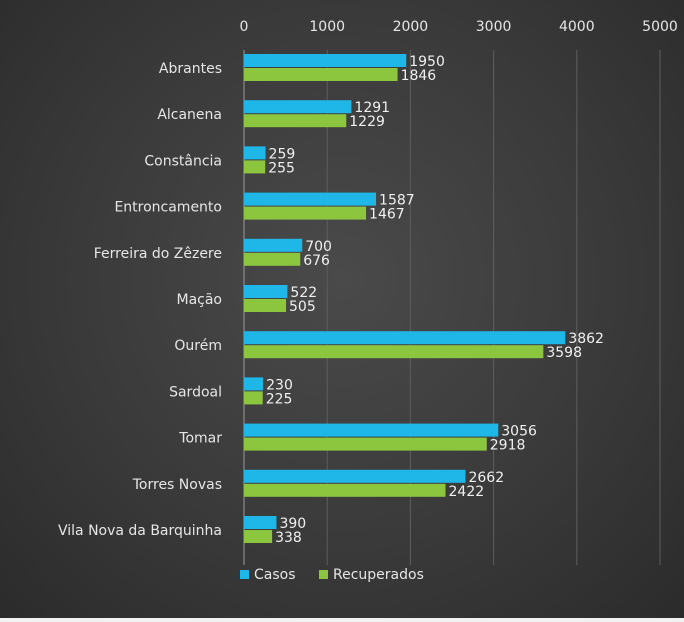  I want to click on x-tick-label: 0, so click(244, 27).